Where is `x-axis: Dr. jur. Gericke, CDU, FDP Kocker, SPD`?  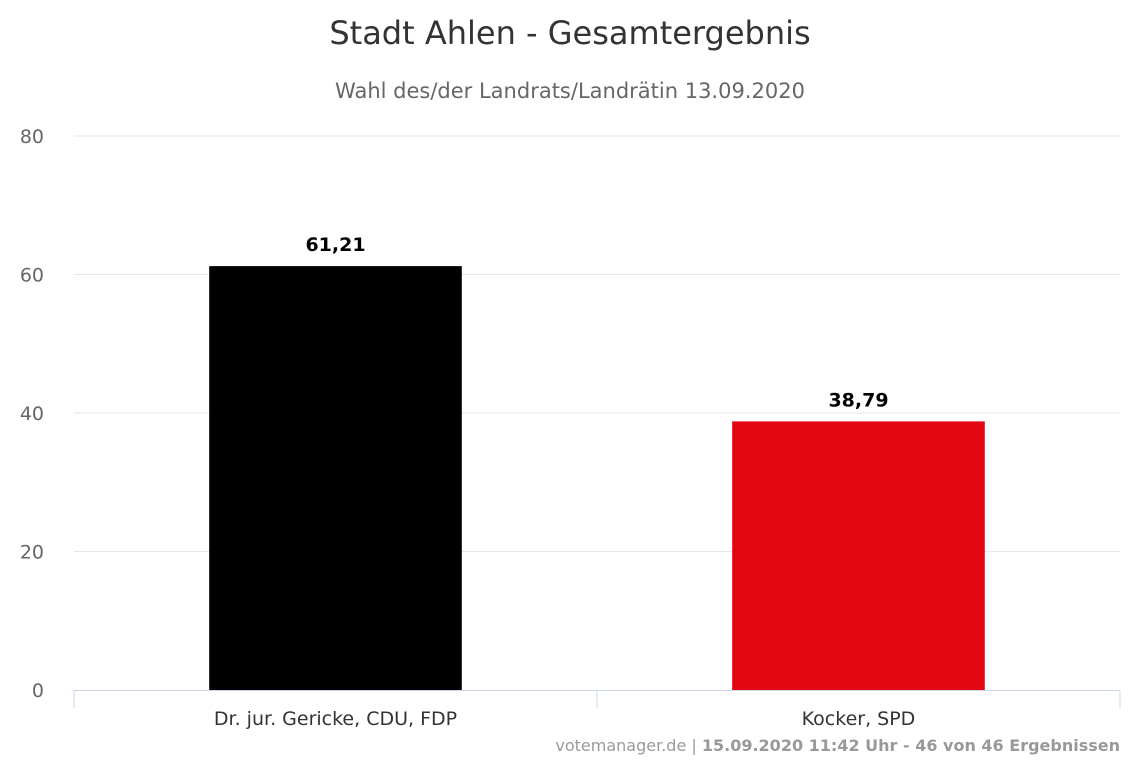 x-axis: Dr. jur. Gericke, CDU, FDP Kocker, SPD is located at coordinates (597, 710).